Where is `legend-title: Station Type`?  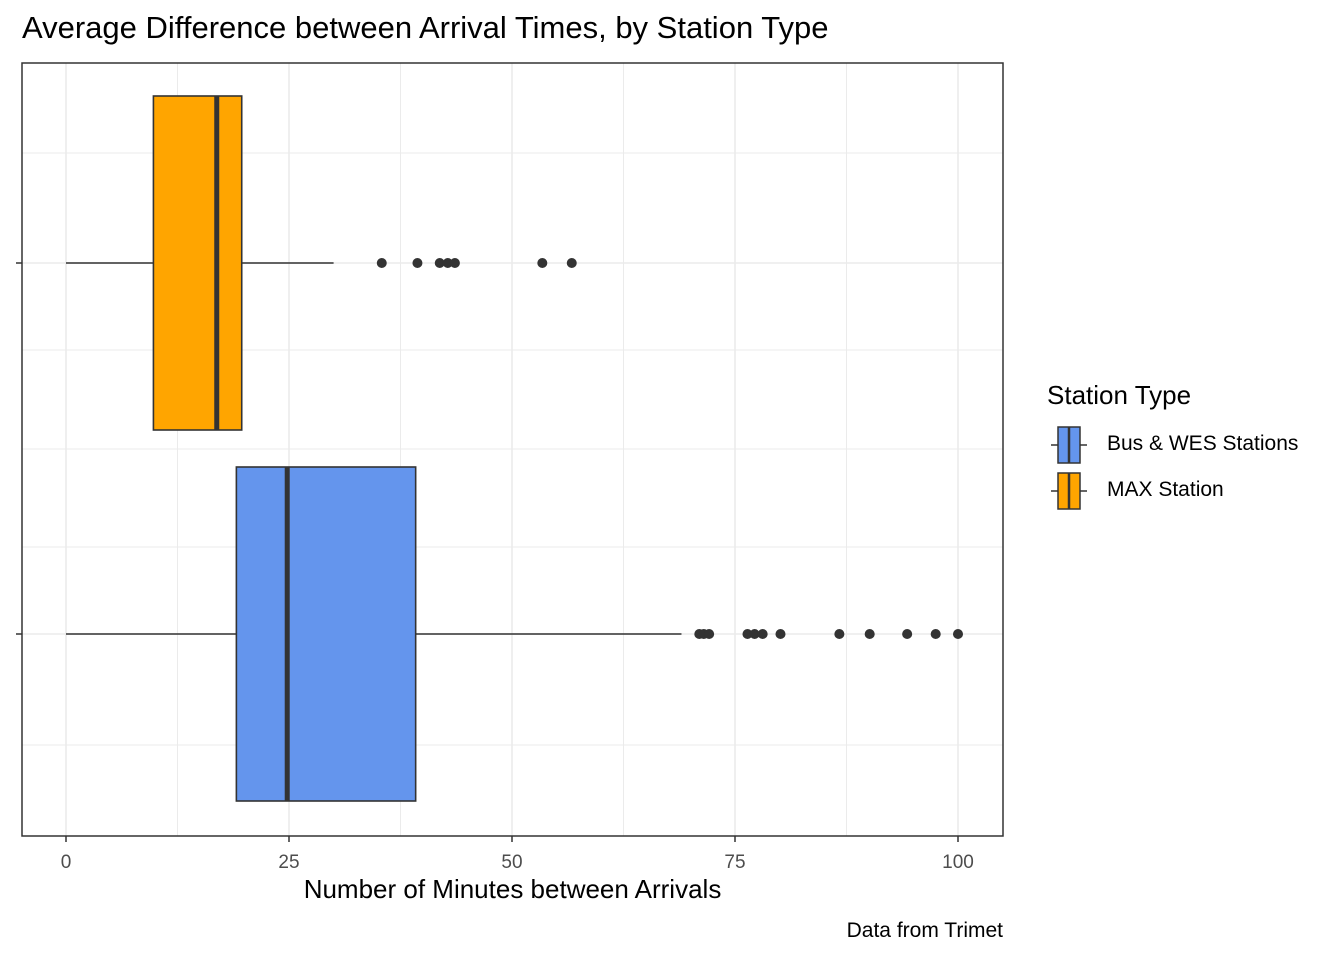 legend-title: Station Type is located at coordinates (1119, 395).